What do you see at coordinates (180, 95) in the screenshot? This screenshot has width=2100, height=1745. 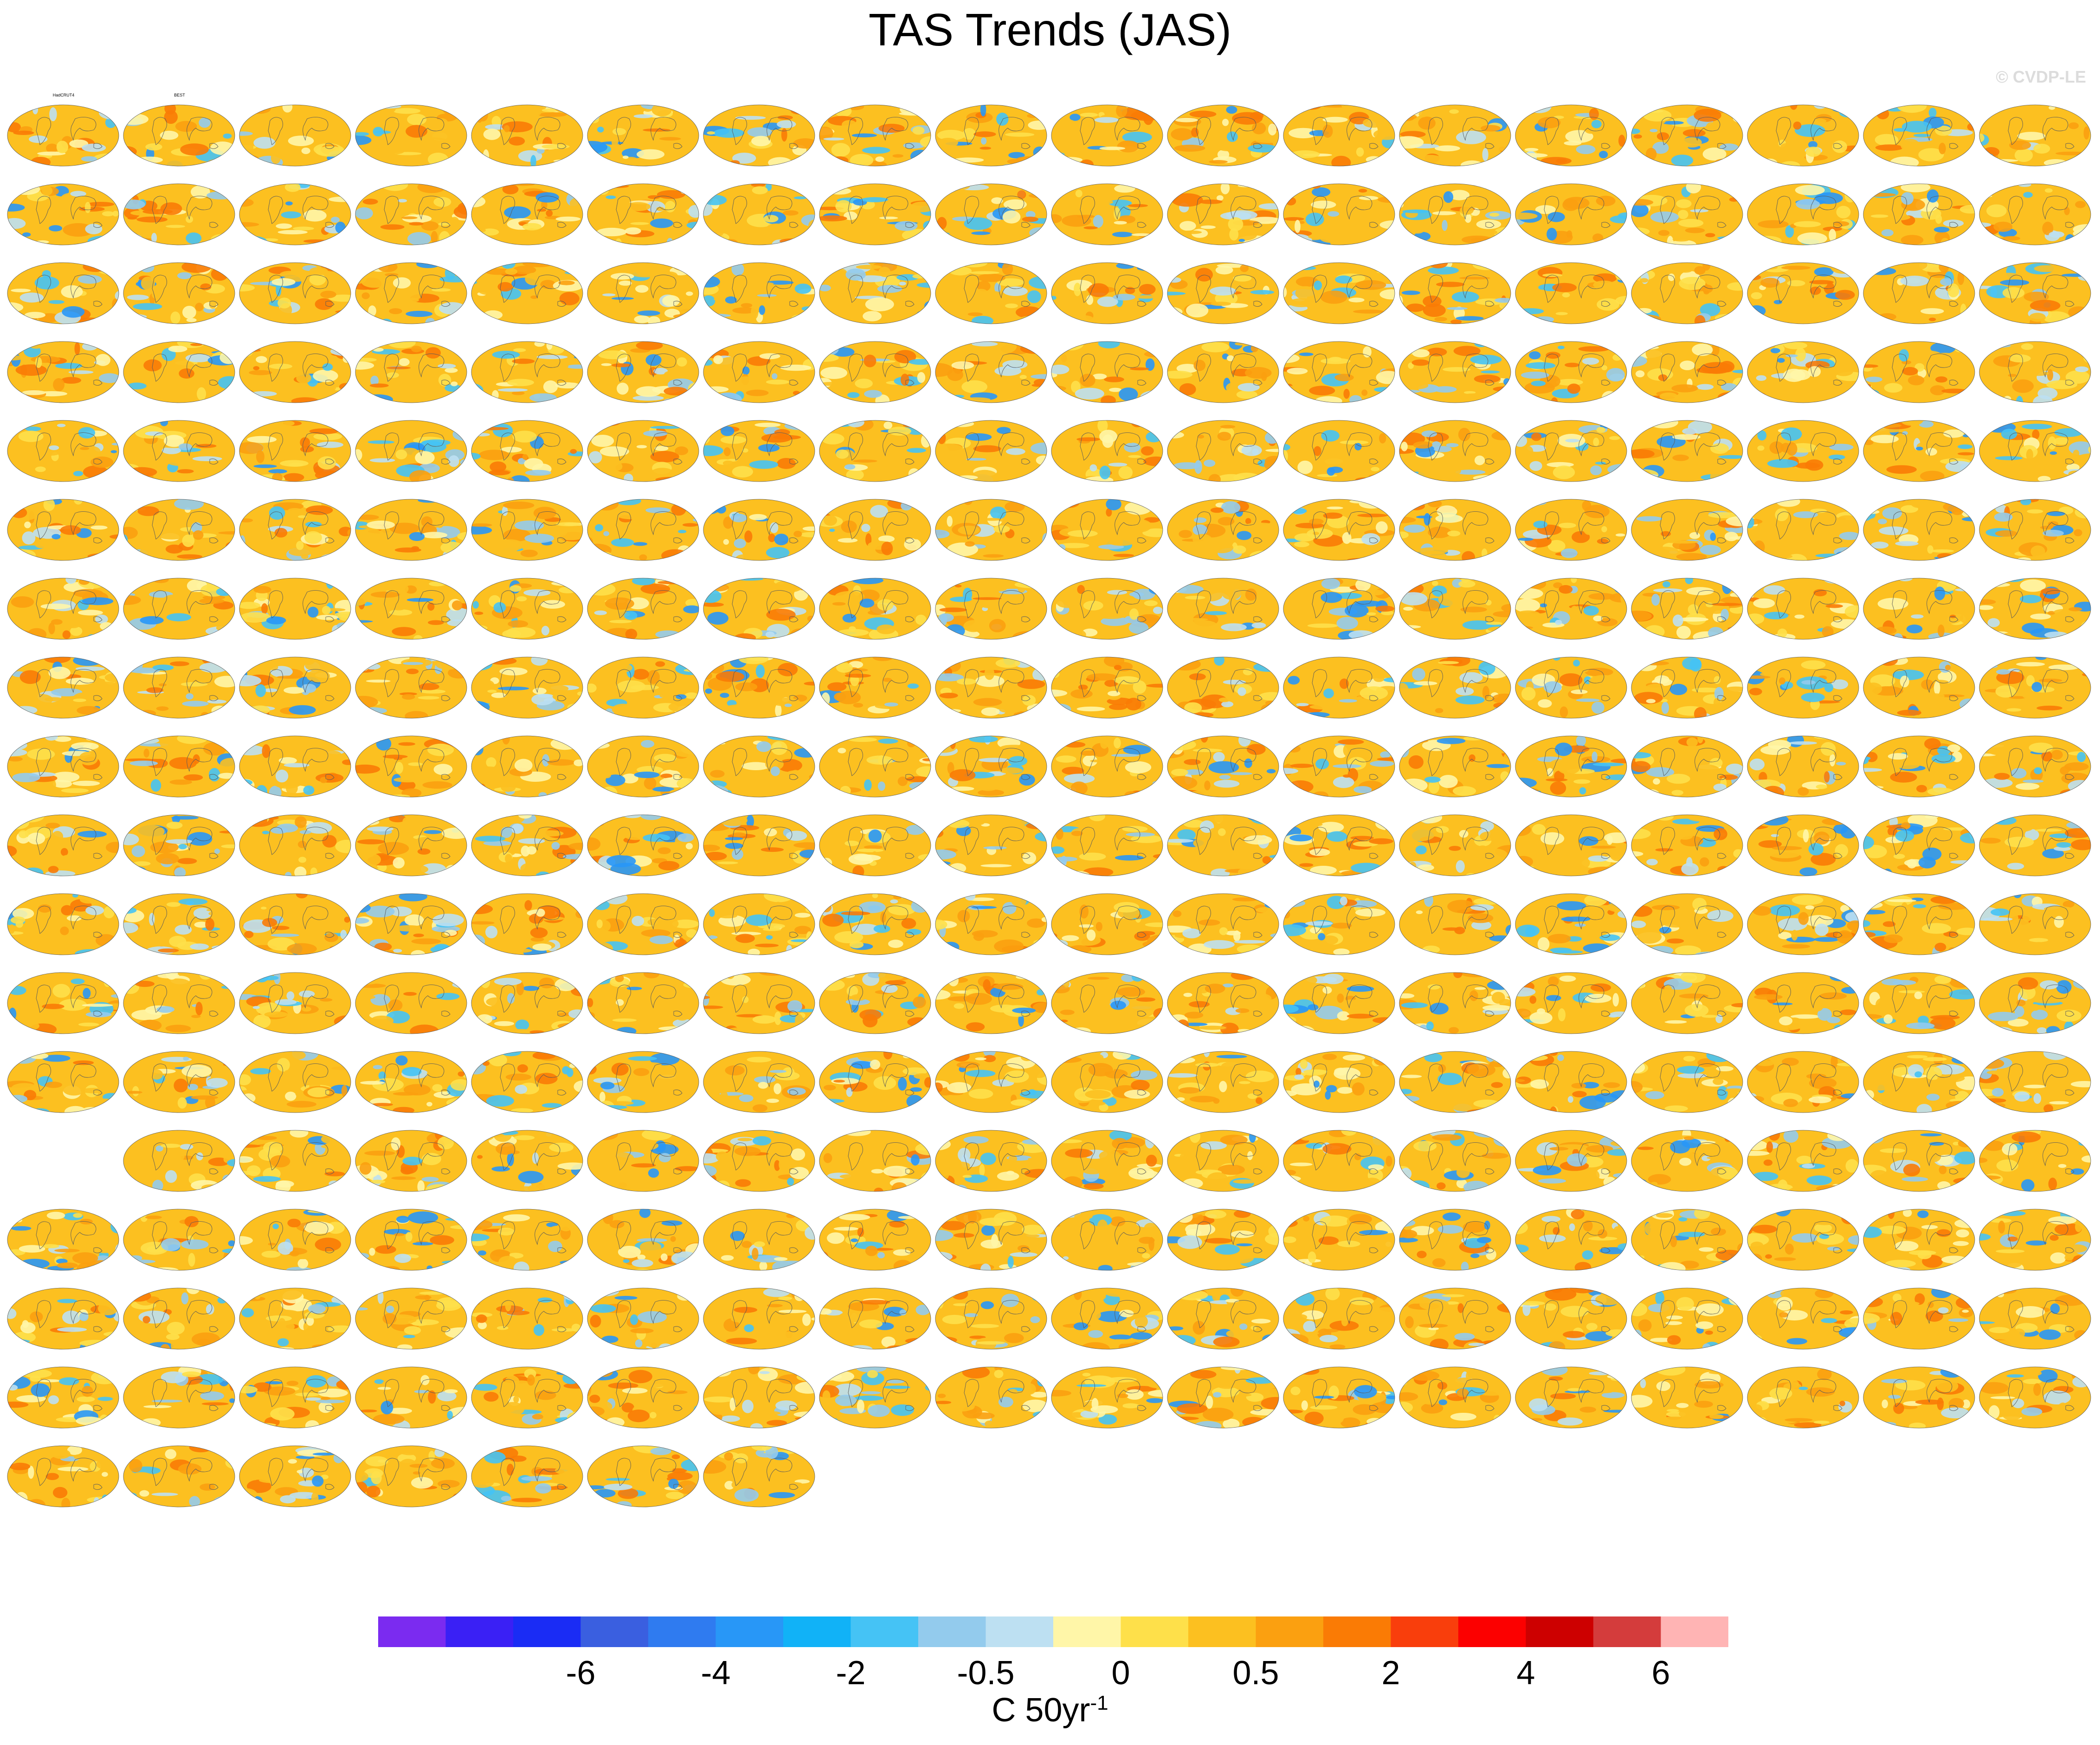 I see `panel-title: BEST` at bounding box center [180, 95].